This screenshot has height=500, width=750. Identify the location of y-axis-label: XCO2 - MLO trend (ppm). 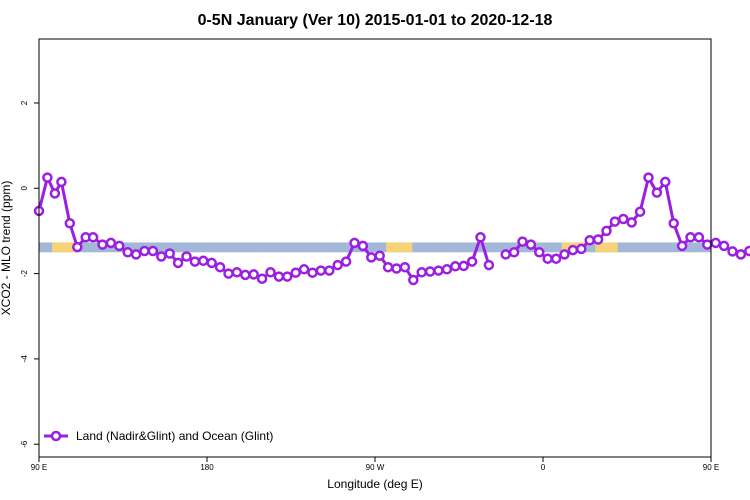
(6, 248).